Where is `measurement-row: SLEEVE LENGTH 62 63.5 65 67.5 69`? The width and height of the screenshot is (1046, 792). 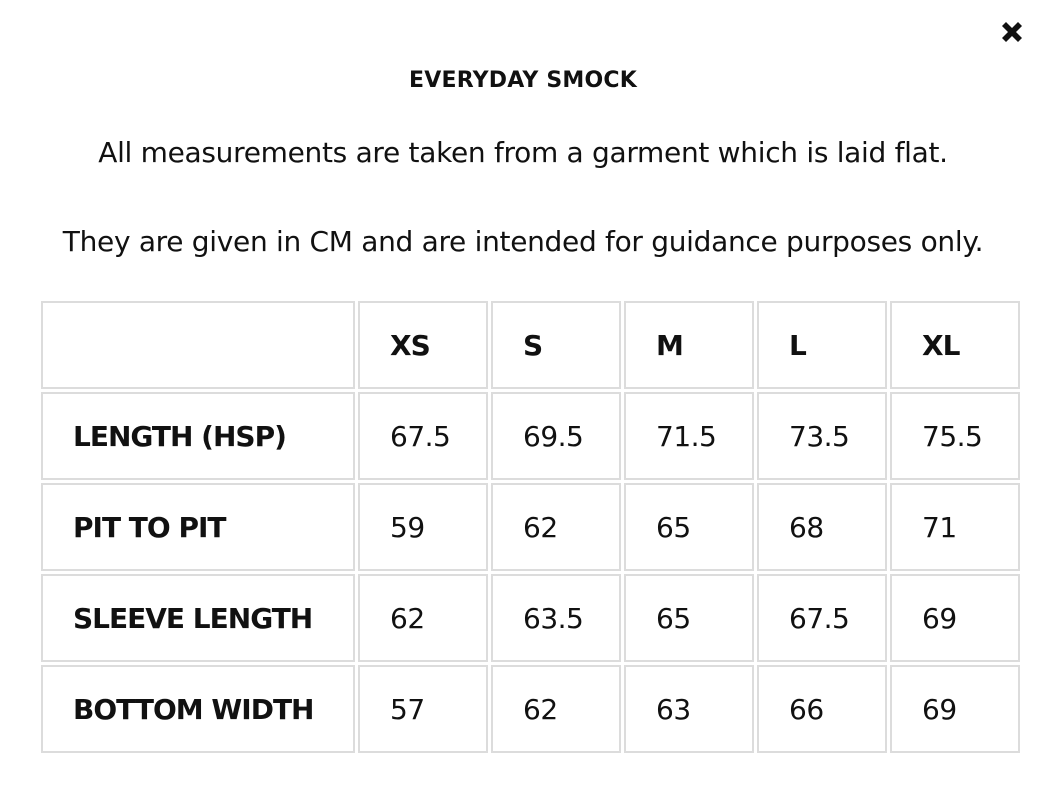 measurement-row: SLEEVE LENGTH 62 63.5 65 67.5 69 is located at coordinates (530, 618).